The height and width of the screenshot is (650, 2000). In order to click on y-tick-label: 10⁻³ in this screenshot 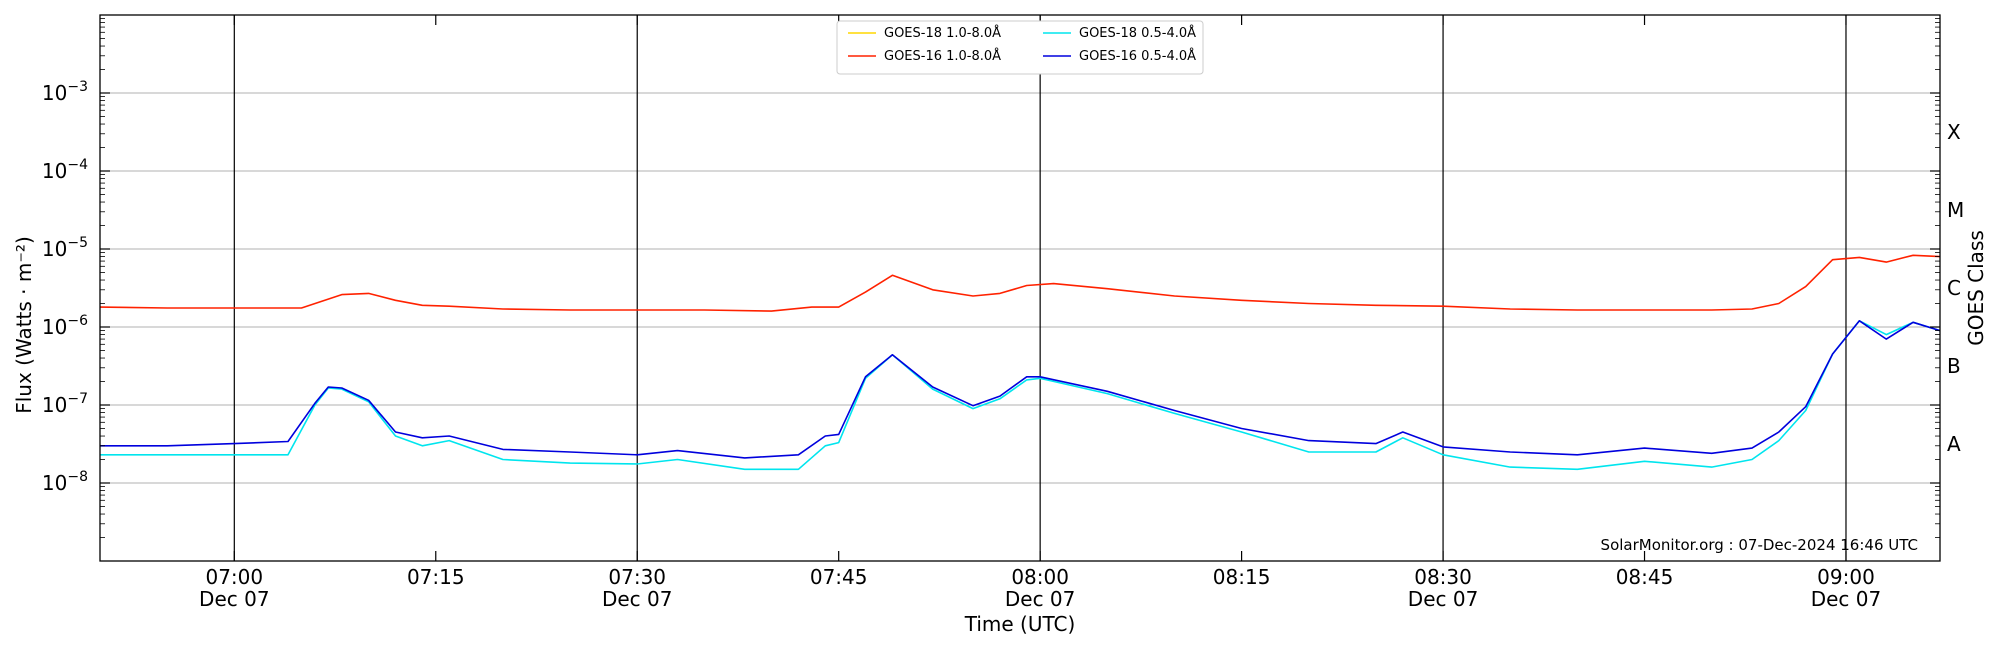, I will do `click(65, 92)`.